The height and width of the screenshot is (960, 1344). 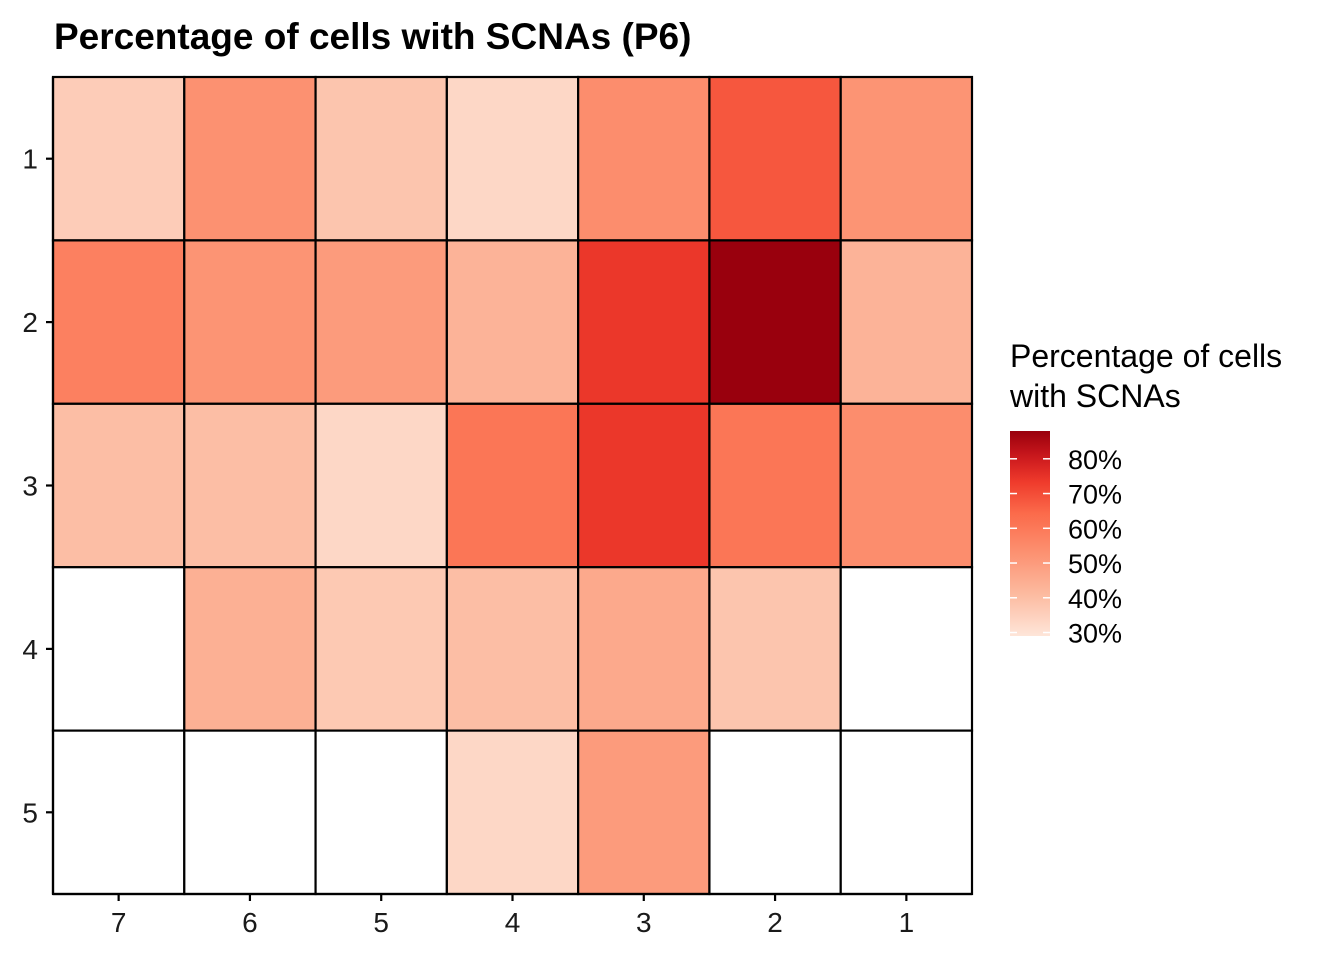 I want to click on y-tick-label: 1, so click(x=30, y=159).